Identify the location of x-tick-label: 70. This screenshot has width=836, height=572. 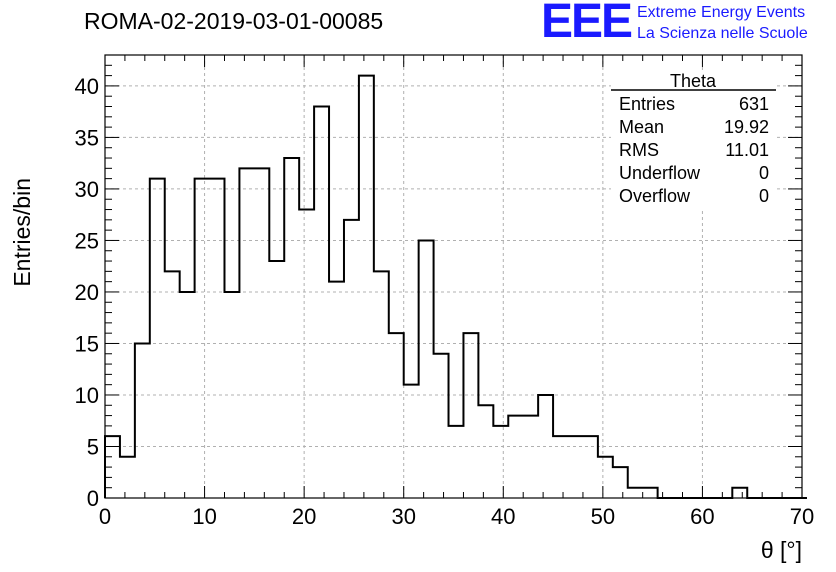
(802, 516).